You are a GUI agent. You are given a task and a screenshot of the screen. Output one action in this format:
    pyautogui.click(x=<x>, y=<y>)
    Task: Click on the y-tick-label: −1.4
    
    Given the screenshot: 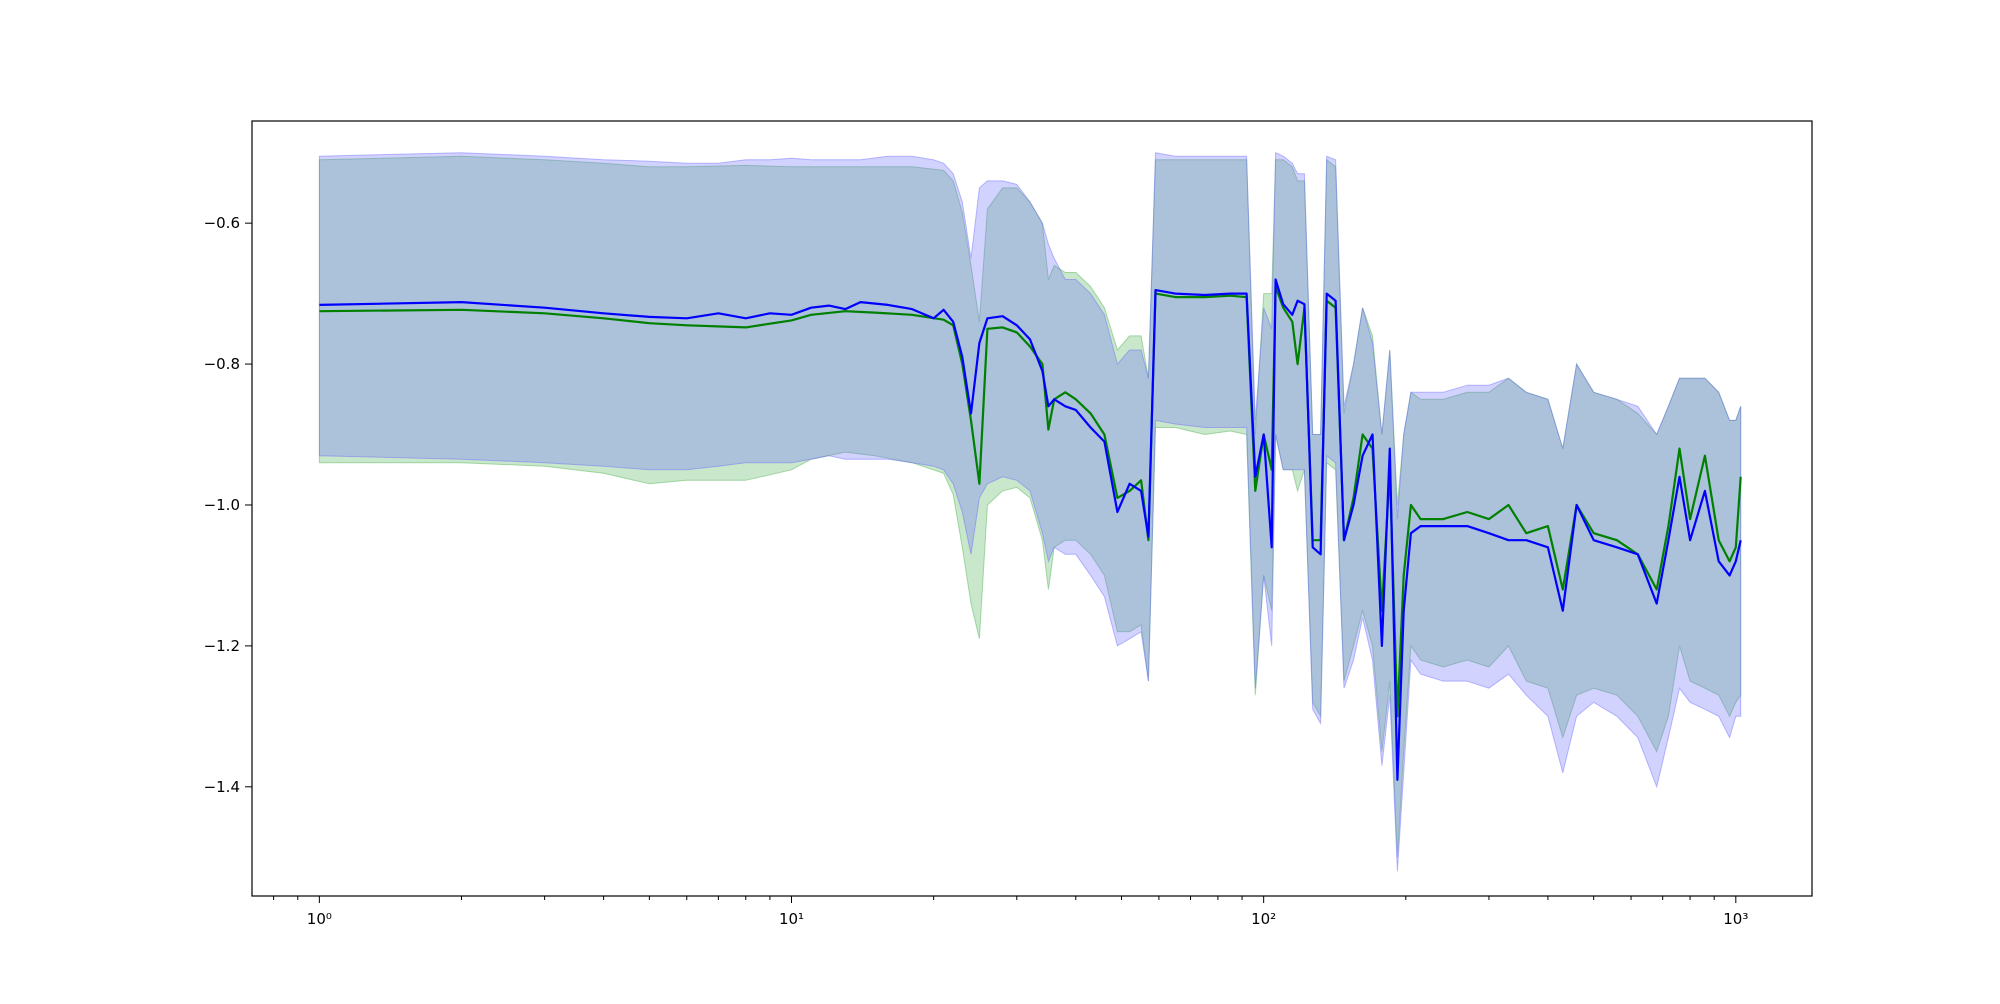 What is the action you would take?
    pyautogui.click(x=222, y=787)
    